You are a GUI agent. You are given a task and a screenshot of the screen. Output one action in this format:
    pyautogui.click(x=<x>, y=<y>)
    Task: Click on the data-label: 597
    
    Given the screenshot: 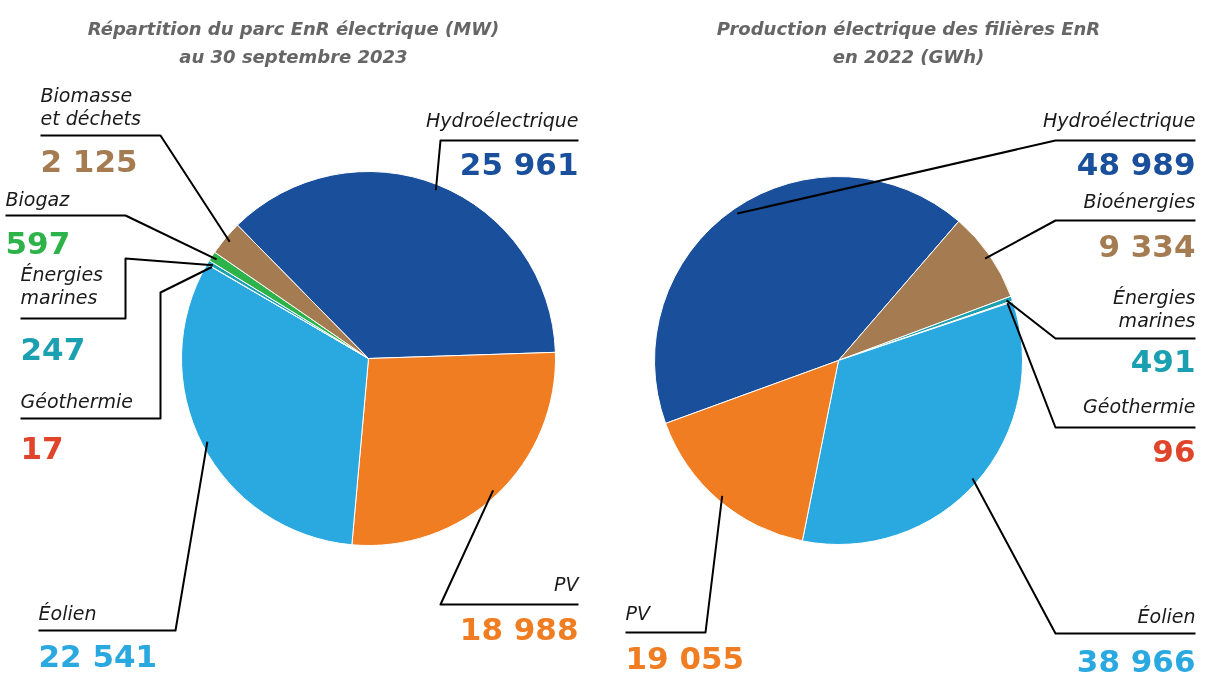 What is the action you would take?
    pyautogui.click(x=38, y=242)
    